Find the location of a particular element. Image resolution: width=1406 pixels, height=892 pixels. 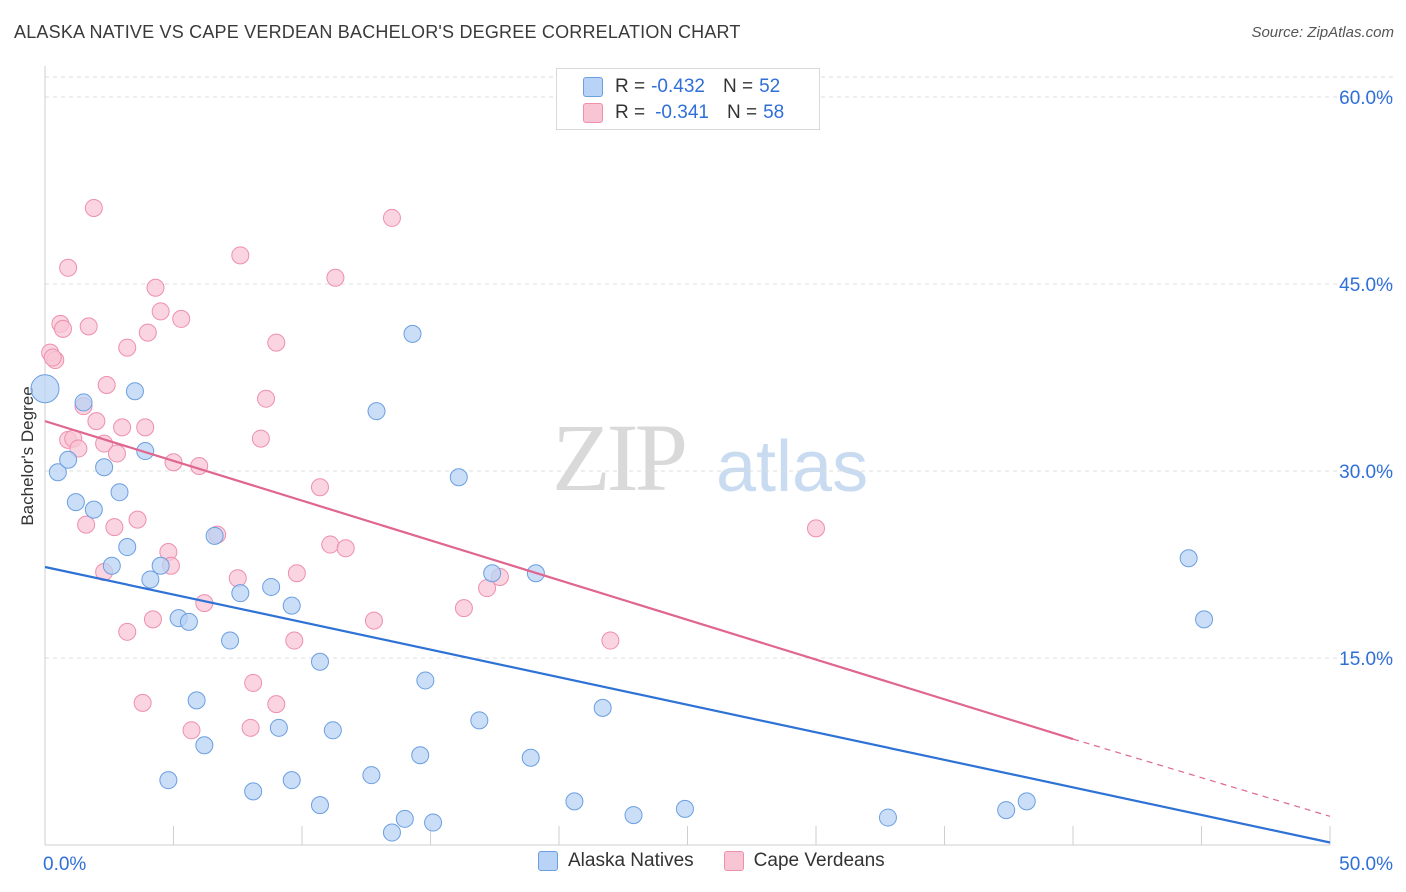

legend-item-capeverdean: Cape Verdeans is located at coordinates (804, 861).